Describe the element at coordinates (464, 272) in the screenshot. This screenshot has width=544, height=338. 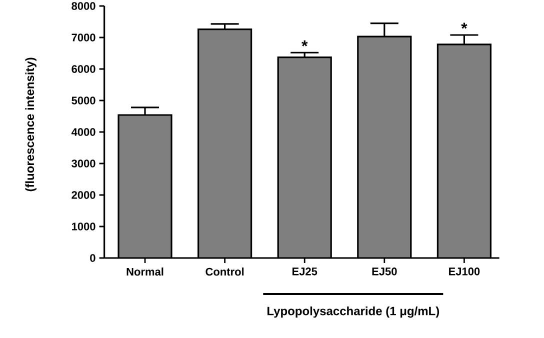
I see `x-tick-label: EJ100` at that location.